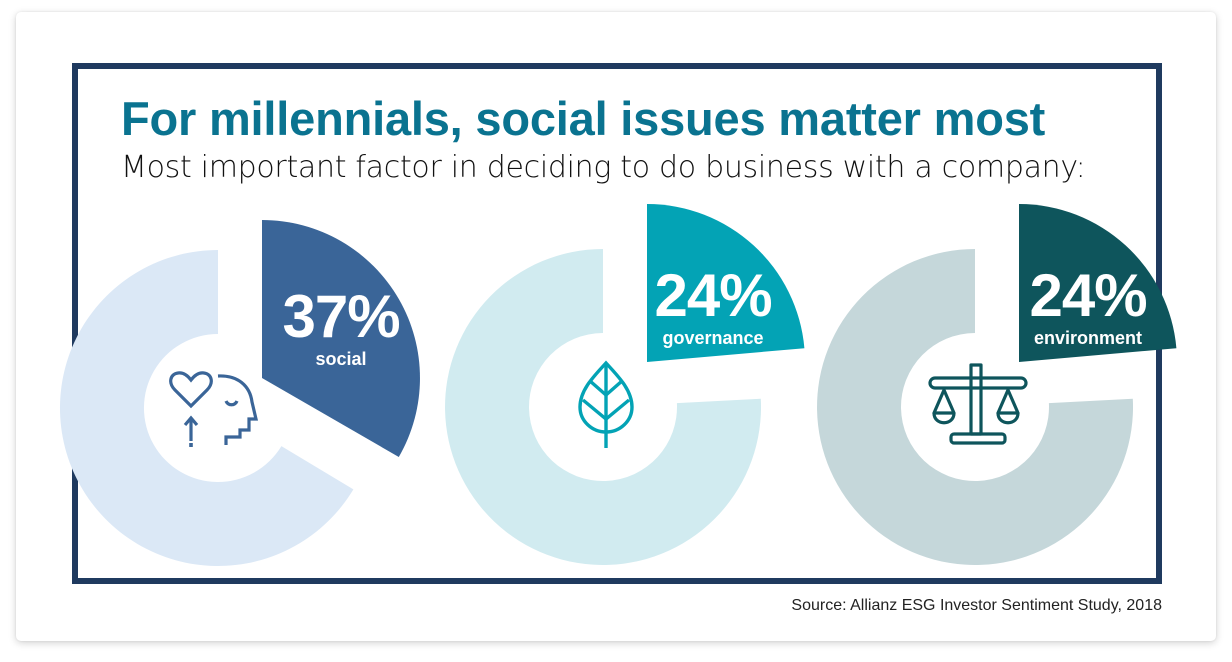 The height and width of the screenshot is (662, 1232). What do you see at coordinates (1088, 295) in the screenshot?
I see `environment-value: 24%` at bounding box center [1088, 295].